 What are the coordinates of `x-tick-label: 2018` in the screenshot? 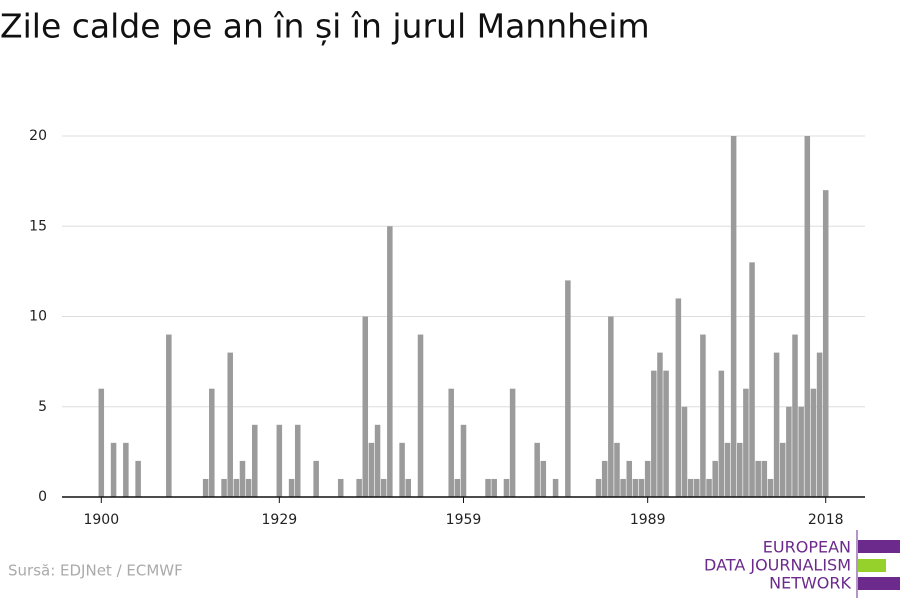 It's located at (826, 520).